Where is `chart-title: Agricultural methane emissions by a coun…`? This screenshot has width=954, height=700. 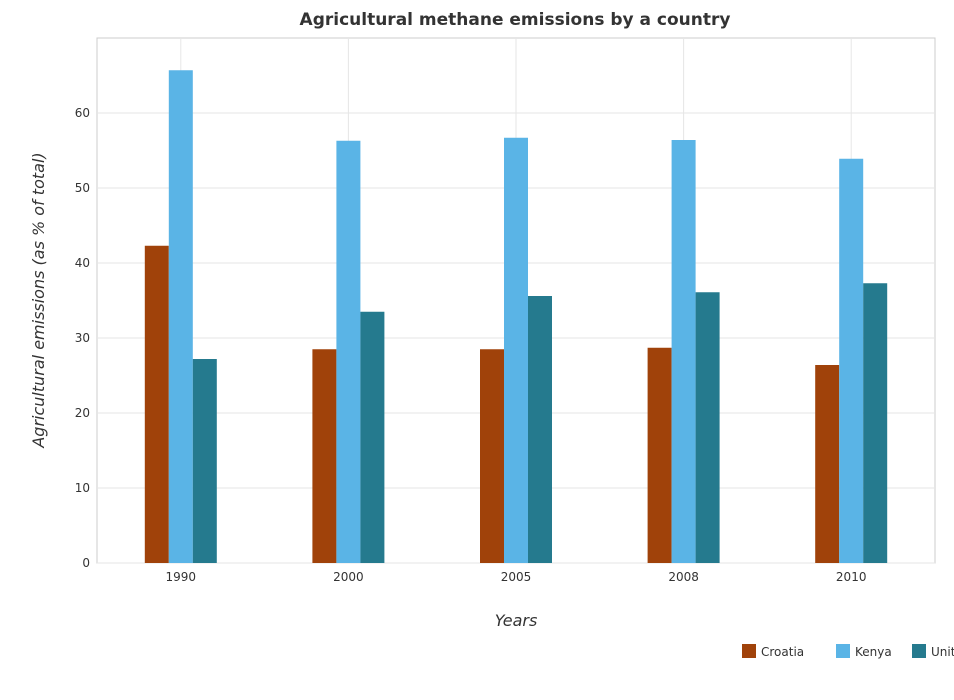 chart-title: Agricultural methane emissions by a coun… is located at coordinates (515, 20).